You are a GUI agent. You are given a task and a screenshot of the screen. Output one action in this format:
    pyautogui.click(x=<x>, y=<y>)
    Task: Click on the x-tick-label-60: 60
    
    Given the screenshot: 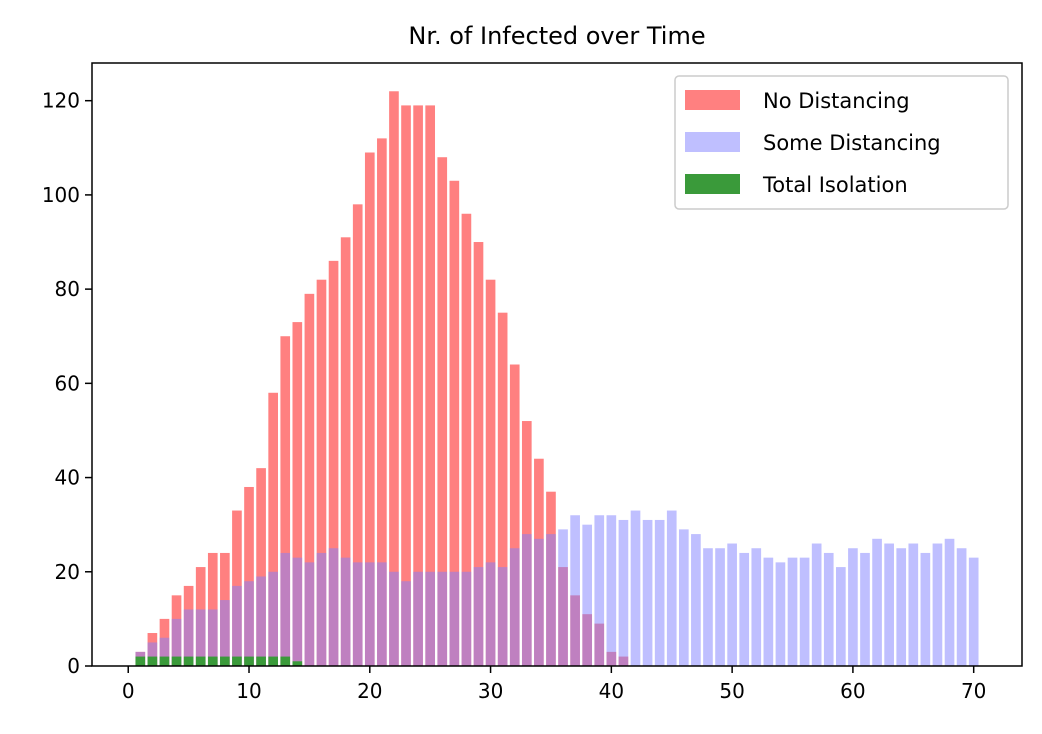 What is the action you would take?
    pyautogui.click(x=852, y=691)
    